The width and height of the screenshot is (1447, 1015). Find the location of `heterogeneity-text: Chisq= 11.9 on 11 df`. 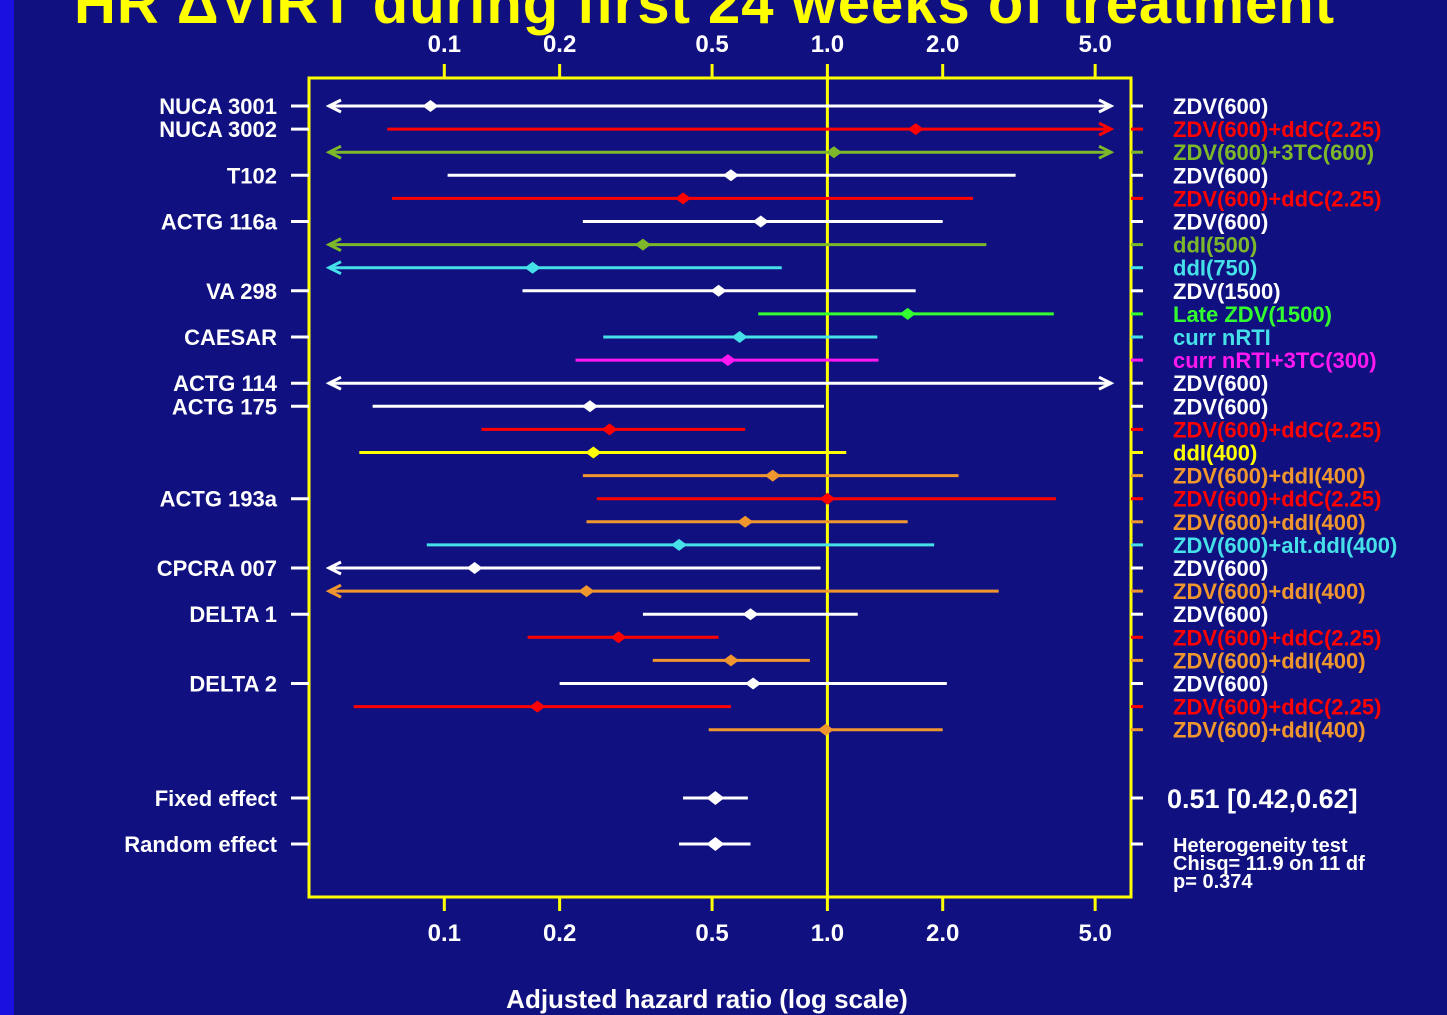

heterogeneity-text: Chisq= 11.9 on 11 df is located at coordinates (1269, 864).